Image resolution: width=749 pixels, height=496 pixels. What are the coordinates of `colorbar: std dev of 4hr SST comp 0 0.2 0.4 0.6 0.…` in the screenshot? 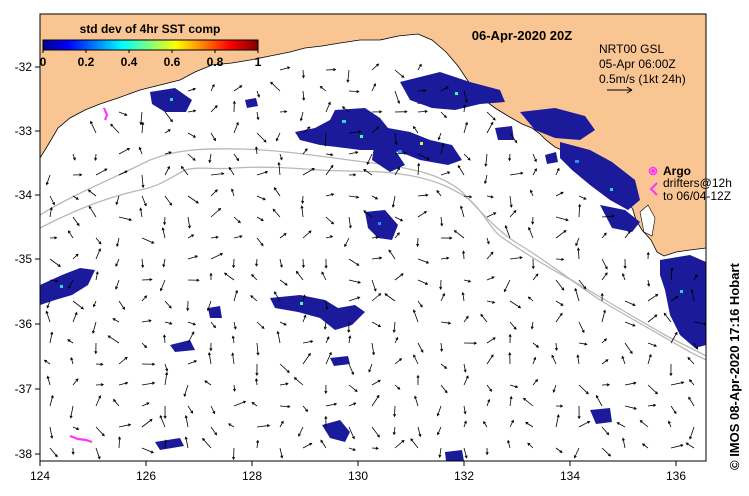 It's located at (151, 45).